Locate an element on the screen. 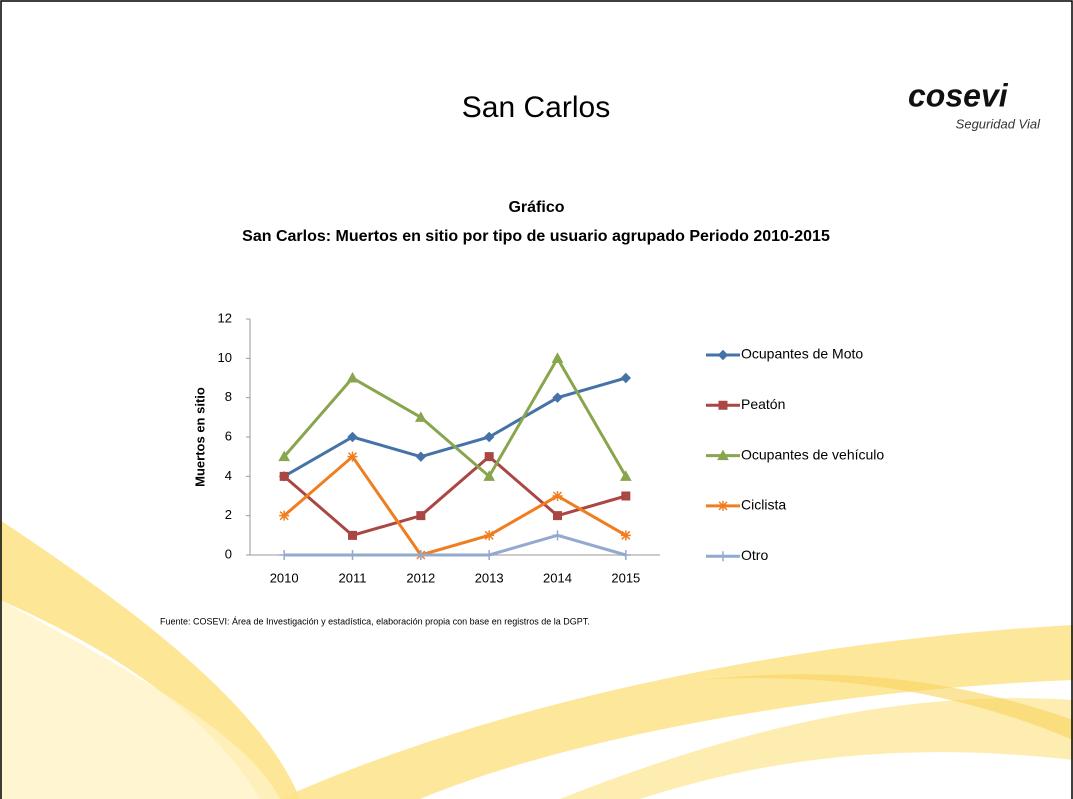  x-tick-label: 2015 is located at coordinates (625, 577).